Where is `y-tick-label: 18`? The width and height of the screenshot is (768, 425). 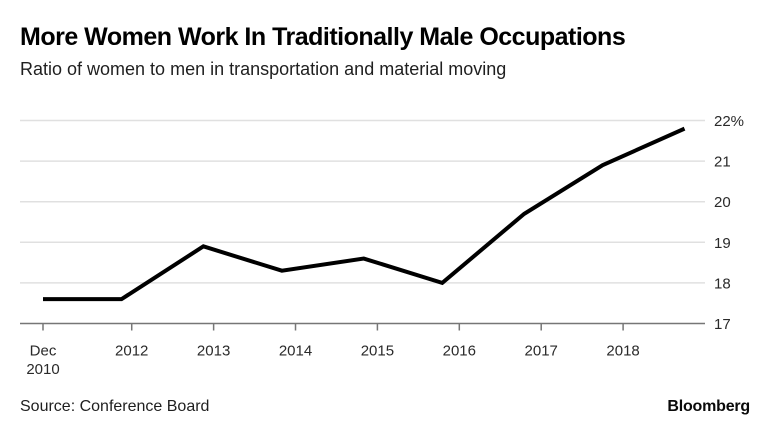 y-tick-label: 18 is located at coordinates (722, 283).